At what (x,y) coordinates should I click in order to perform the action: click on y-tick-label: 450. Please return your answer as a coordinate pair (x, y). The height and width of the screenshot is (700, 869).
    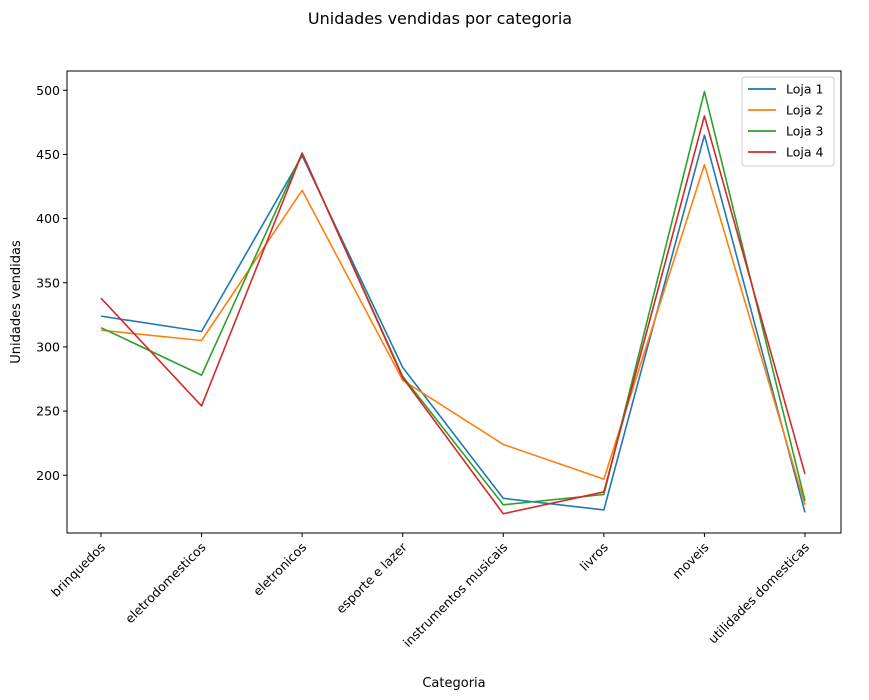
    Looking at the image, I should click on (48, 154).